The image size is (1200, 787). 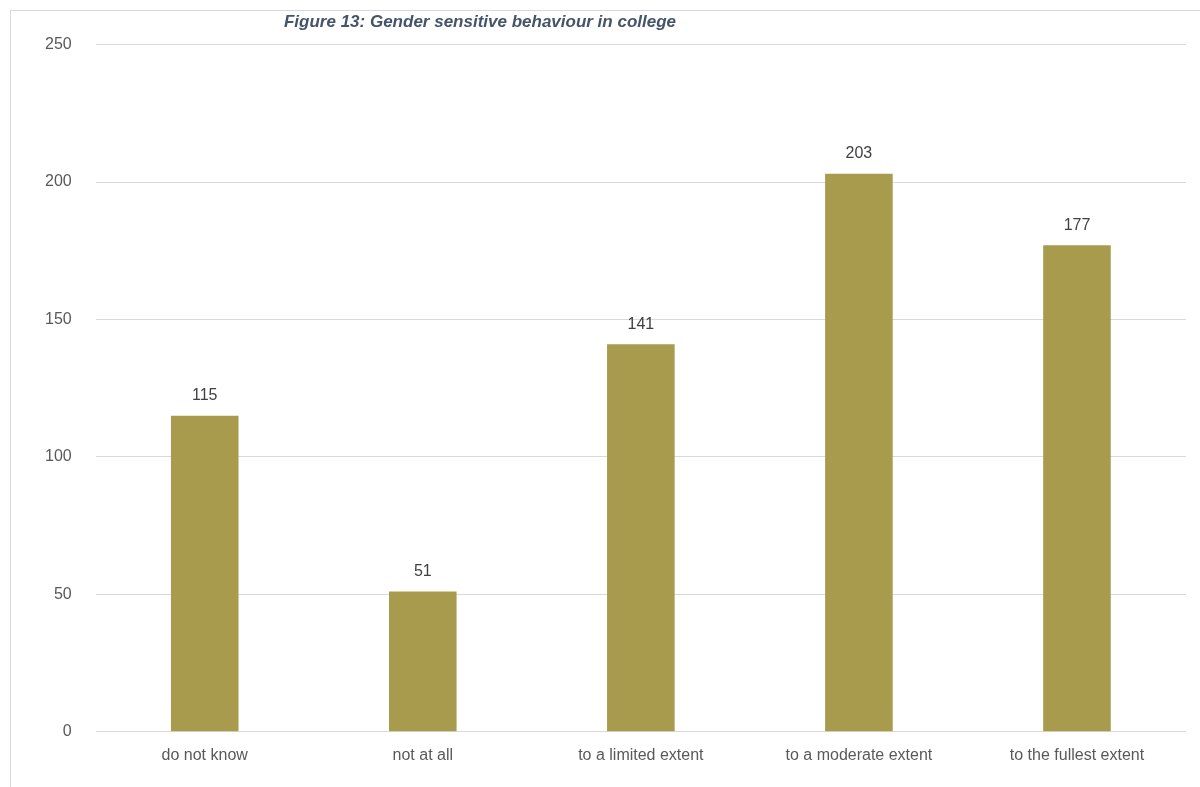 I want to click on chart-title: Figure 13: Gender sensitive behaviour in college, so click(x=480, y=22).